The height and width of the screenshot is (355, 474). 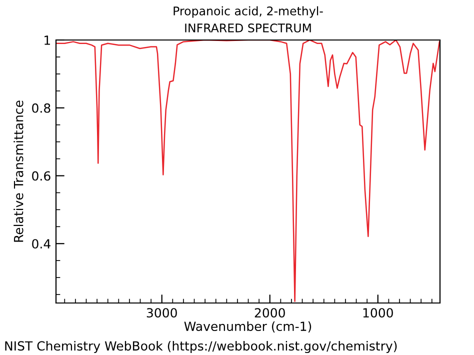 What do you see at coordinates (269, 313) in the screenshot?
I see `x-tick-label: 2000` at bounding box center [269, 313].